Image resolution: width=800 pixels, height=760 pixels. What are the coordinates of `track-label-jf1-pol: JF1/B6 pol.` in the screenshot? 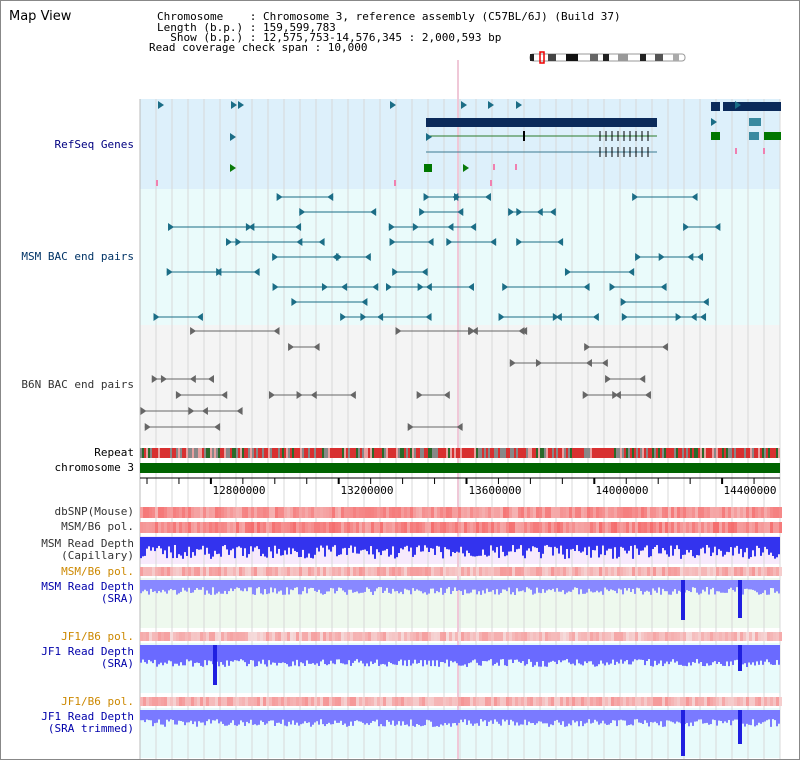 It's located at (97, 636).